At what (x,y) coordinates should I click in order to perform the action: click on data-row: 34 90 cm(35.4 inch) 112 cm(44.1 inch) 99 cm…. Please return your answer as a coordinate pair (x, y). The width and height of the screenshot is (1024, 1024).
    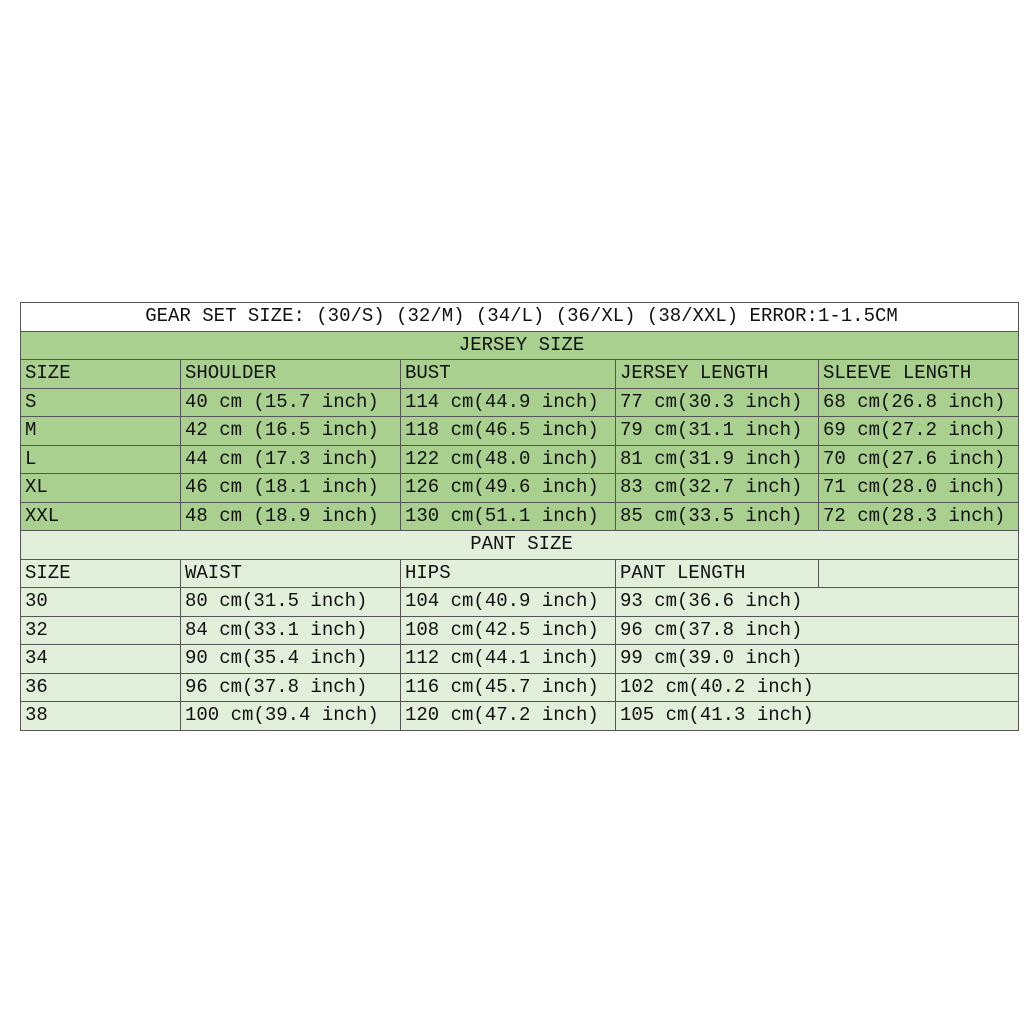
    Looking at the image, I should click on (520, 659).